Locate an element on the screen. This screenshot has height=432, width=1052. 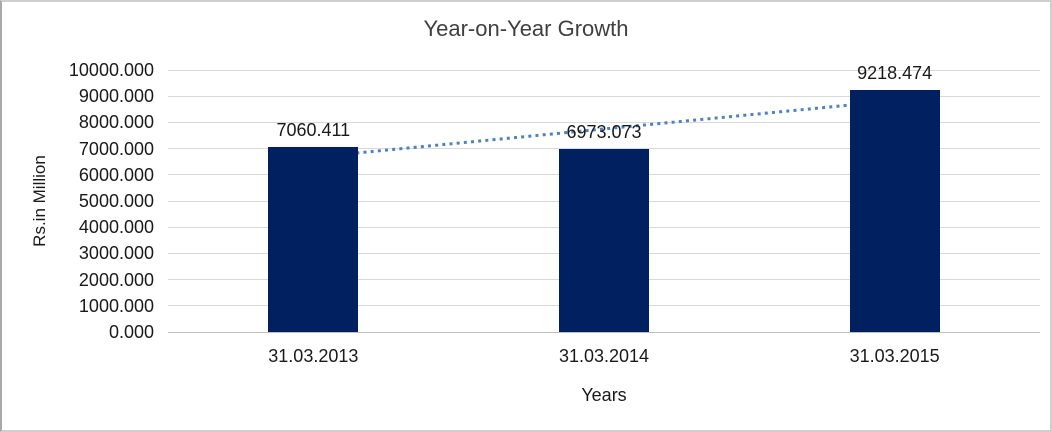
x-axis-line is located at coordinates (604, 332).